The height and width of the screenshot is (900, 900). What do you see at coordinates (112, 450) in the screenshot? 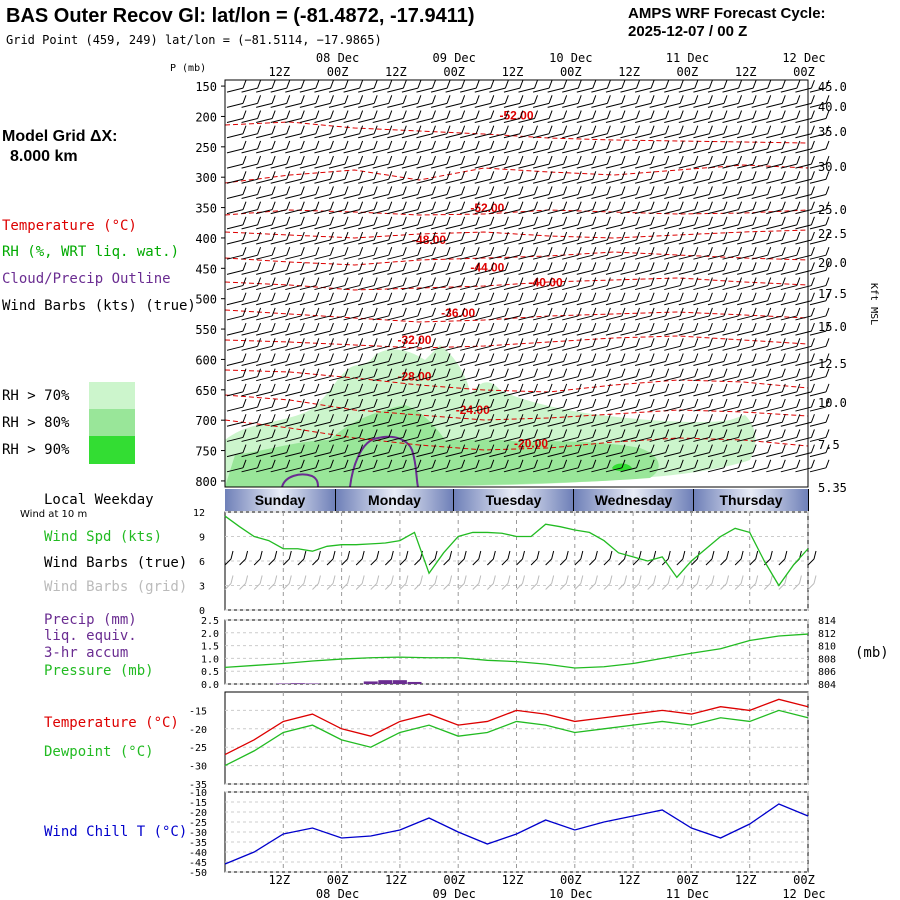
I see `rh90-swatch` at bounding box center [112, 450].